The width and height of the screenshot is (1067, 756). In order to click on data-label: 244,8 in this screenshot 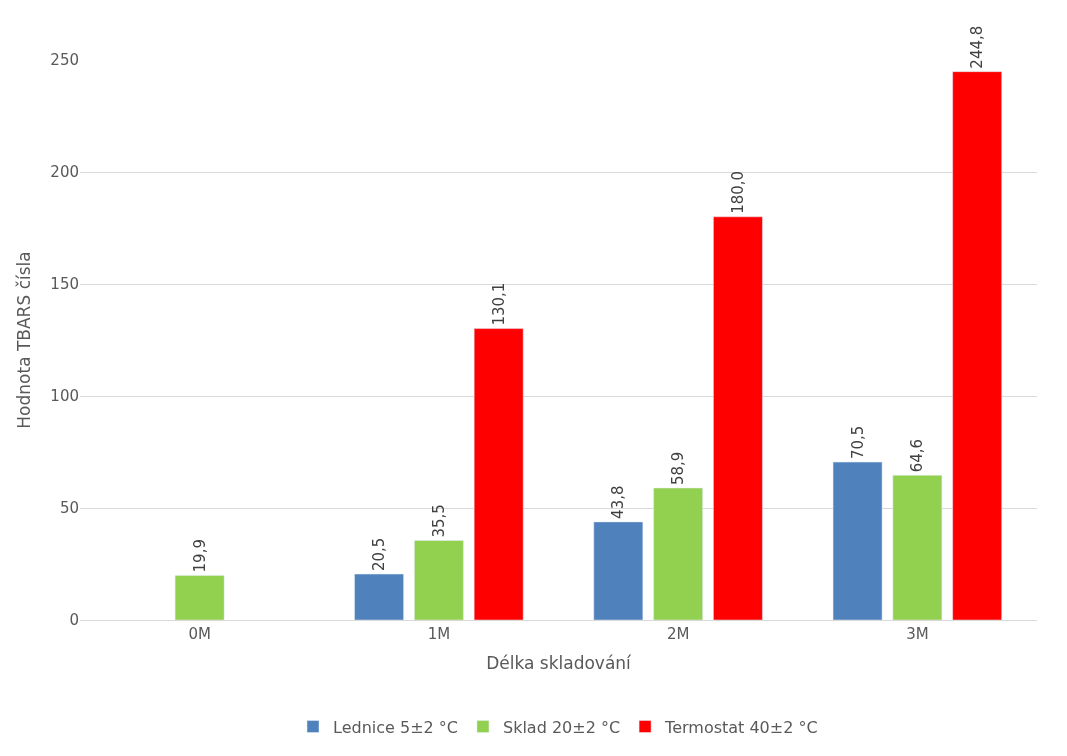, I will do `click(977, 47)`.